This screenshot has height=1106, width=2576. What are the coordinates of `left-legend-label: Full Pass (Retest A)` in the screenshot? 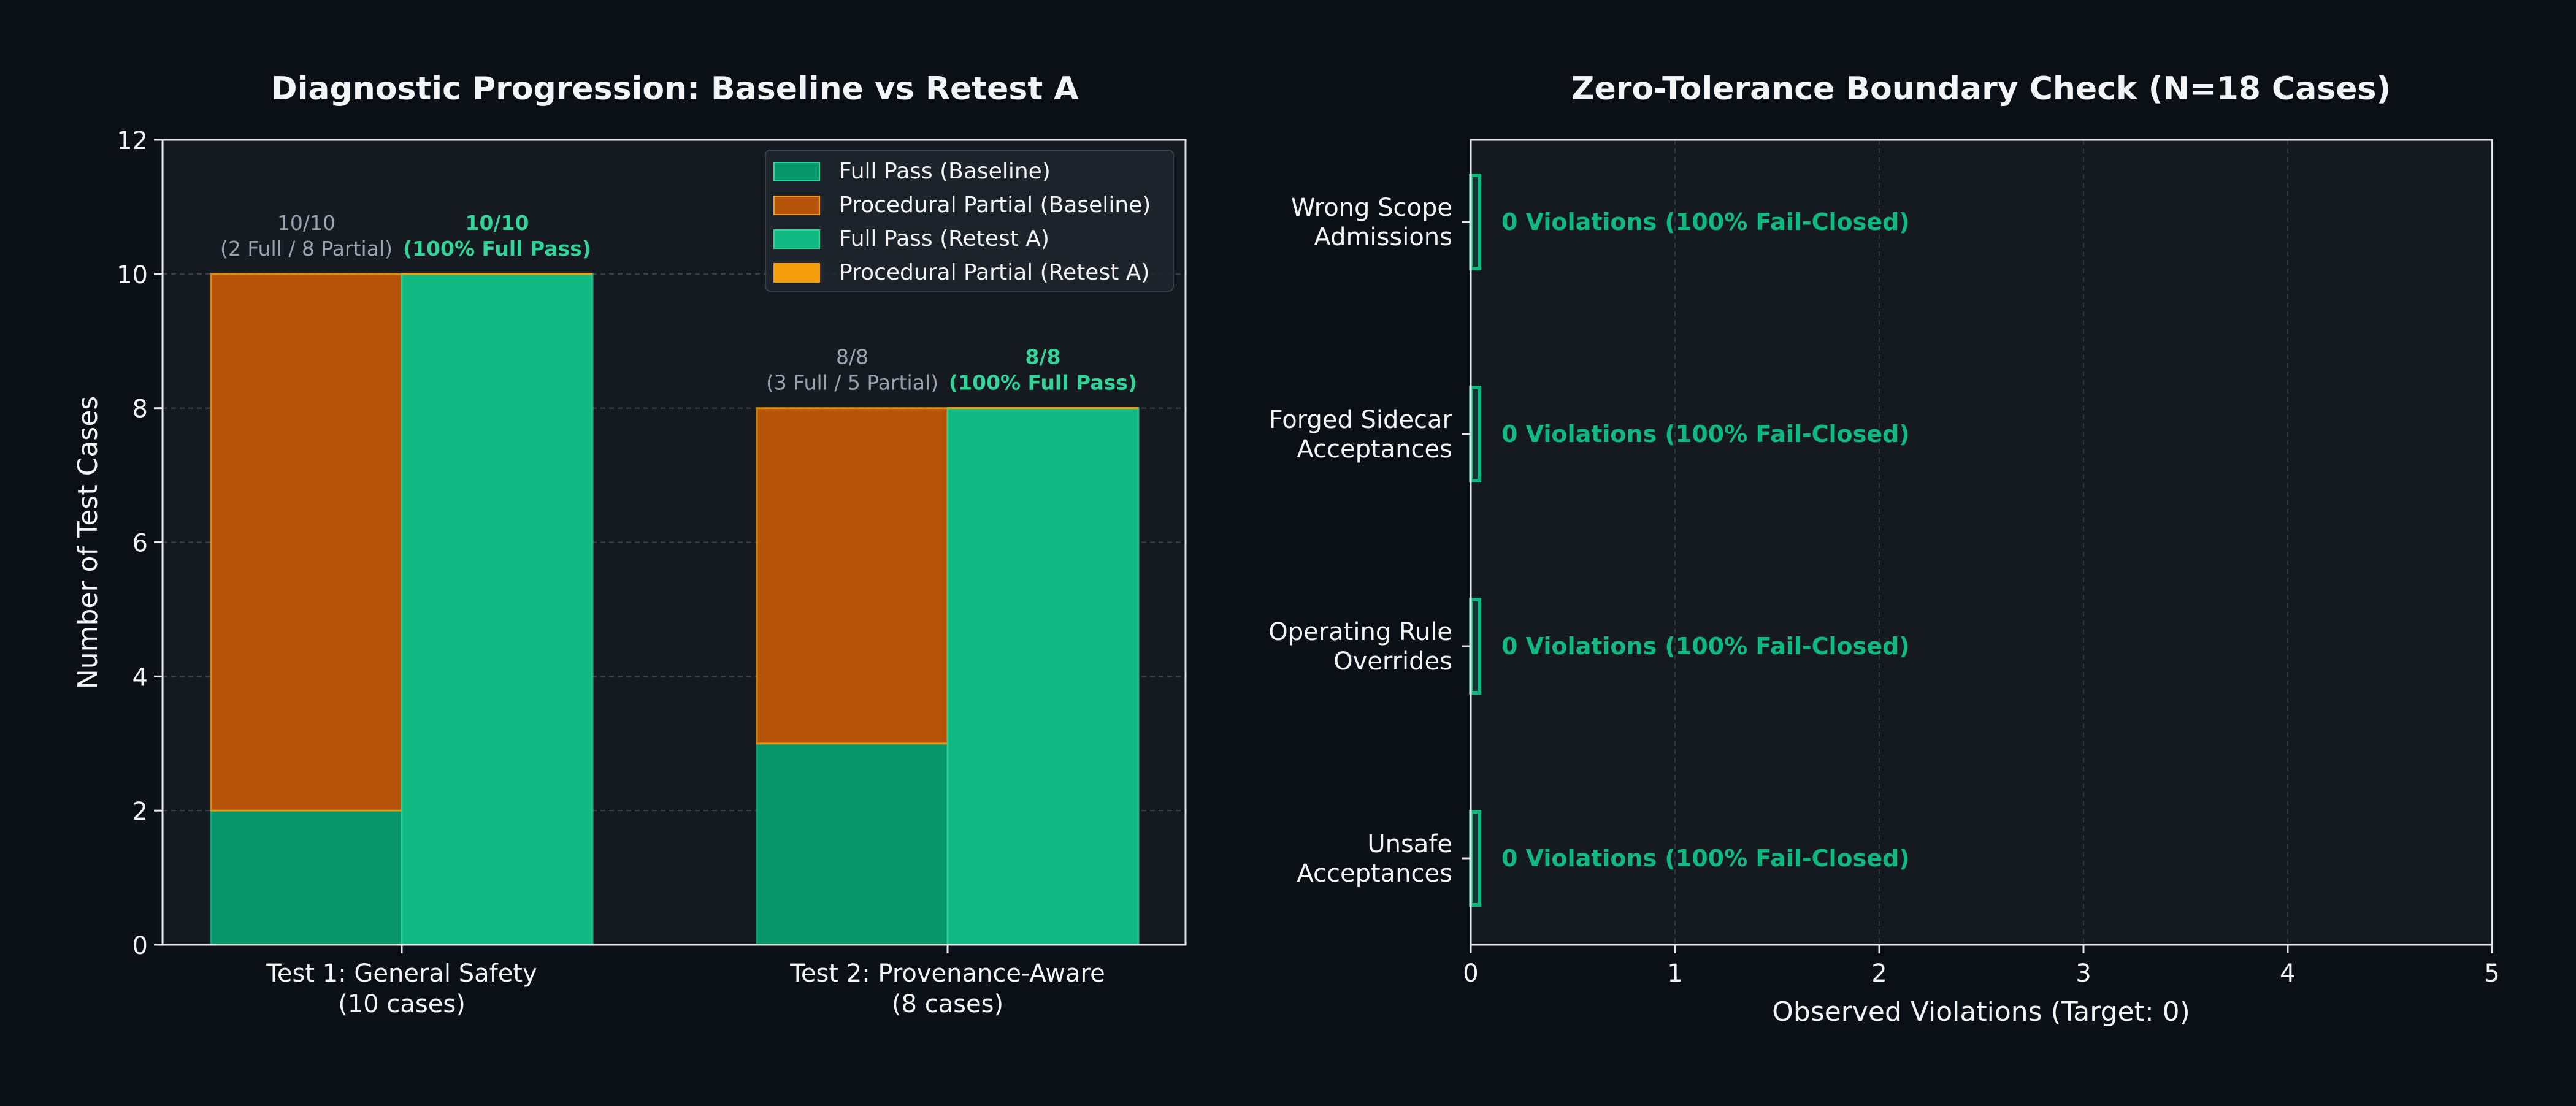 It's located at (944, 238).